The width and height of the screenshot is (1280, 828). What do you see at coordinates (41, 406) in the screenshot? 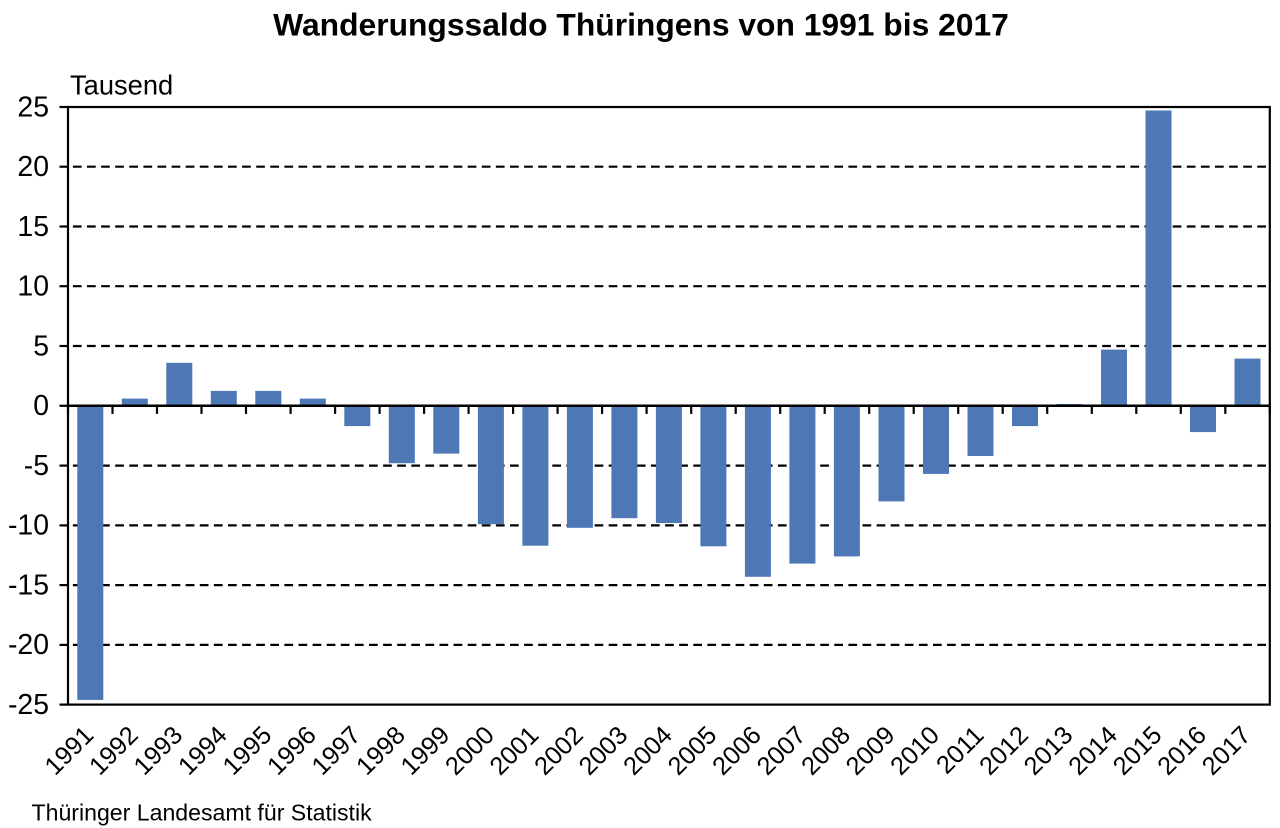
I see `svg-text: 0` at bounding box center [41, 406].